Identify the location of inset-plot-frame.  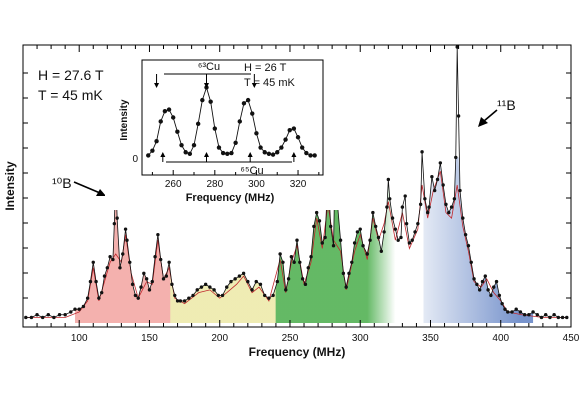
(232, 117).